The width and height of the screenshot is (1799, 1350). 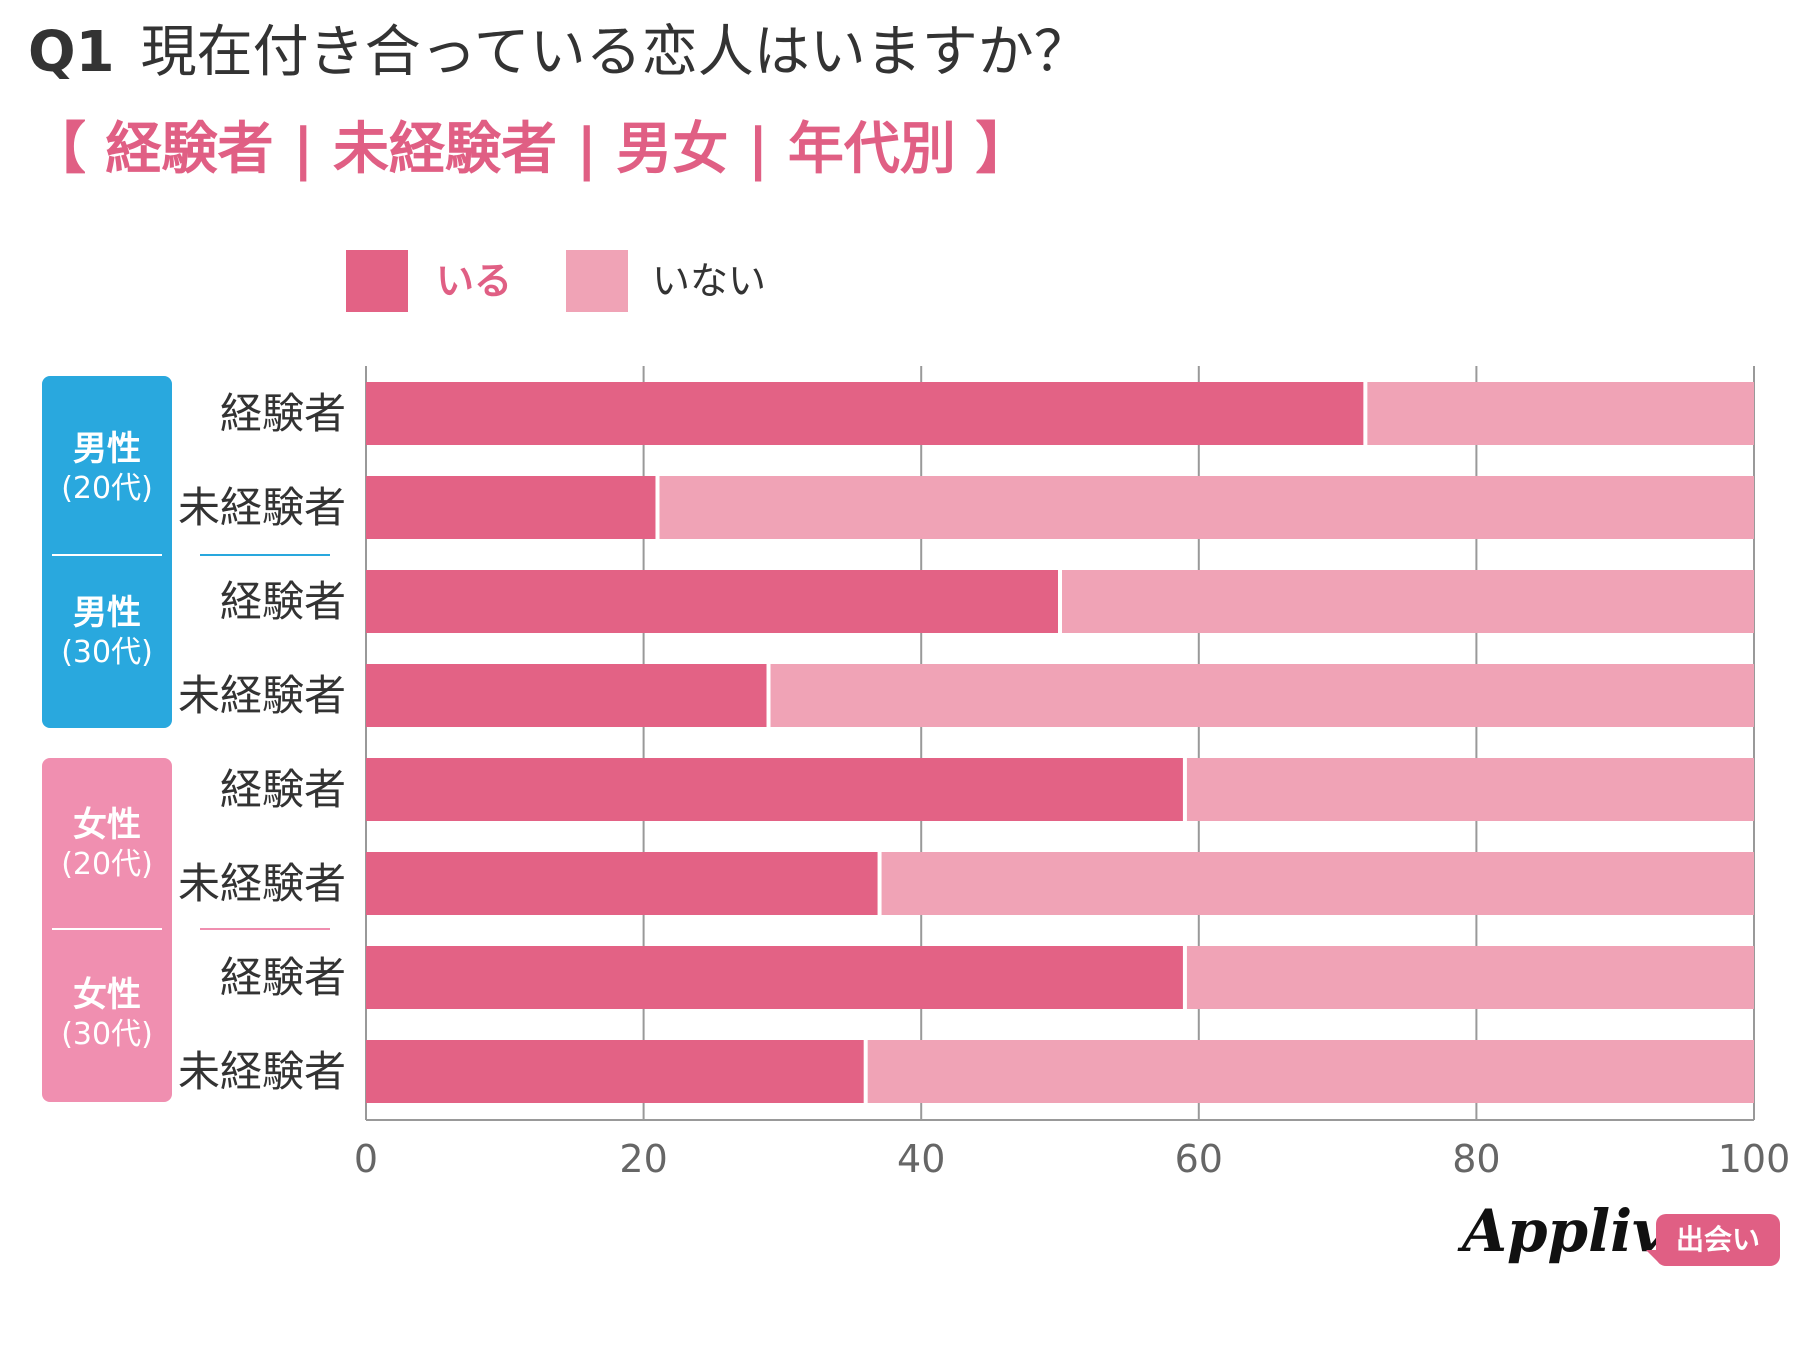 I want to click on page-title: Q1 現在付き合っている恋人はいますか？, so click(x=559, y=53).